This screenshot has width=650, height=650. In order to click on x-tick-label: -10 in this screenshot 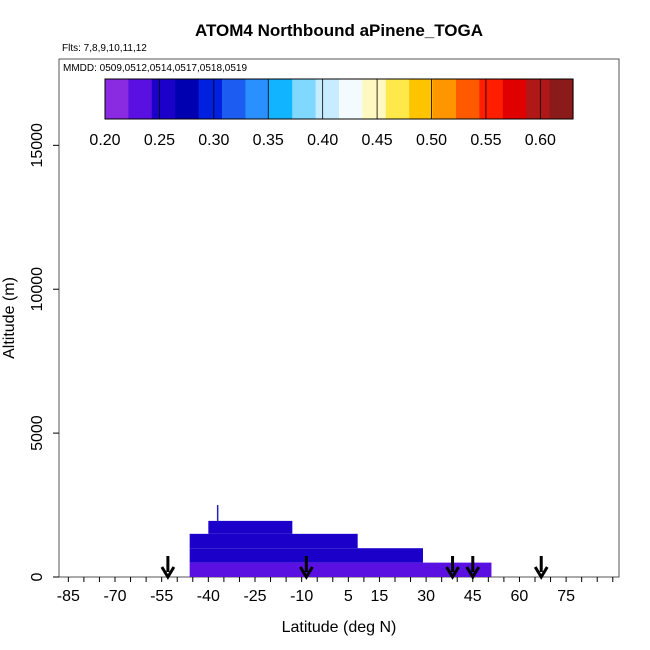, I will do `click(301, 596)`.